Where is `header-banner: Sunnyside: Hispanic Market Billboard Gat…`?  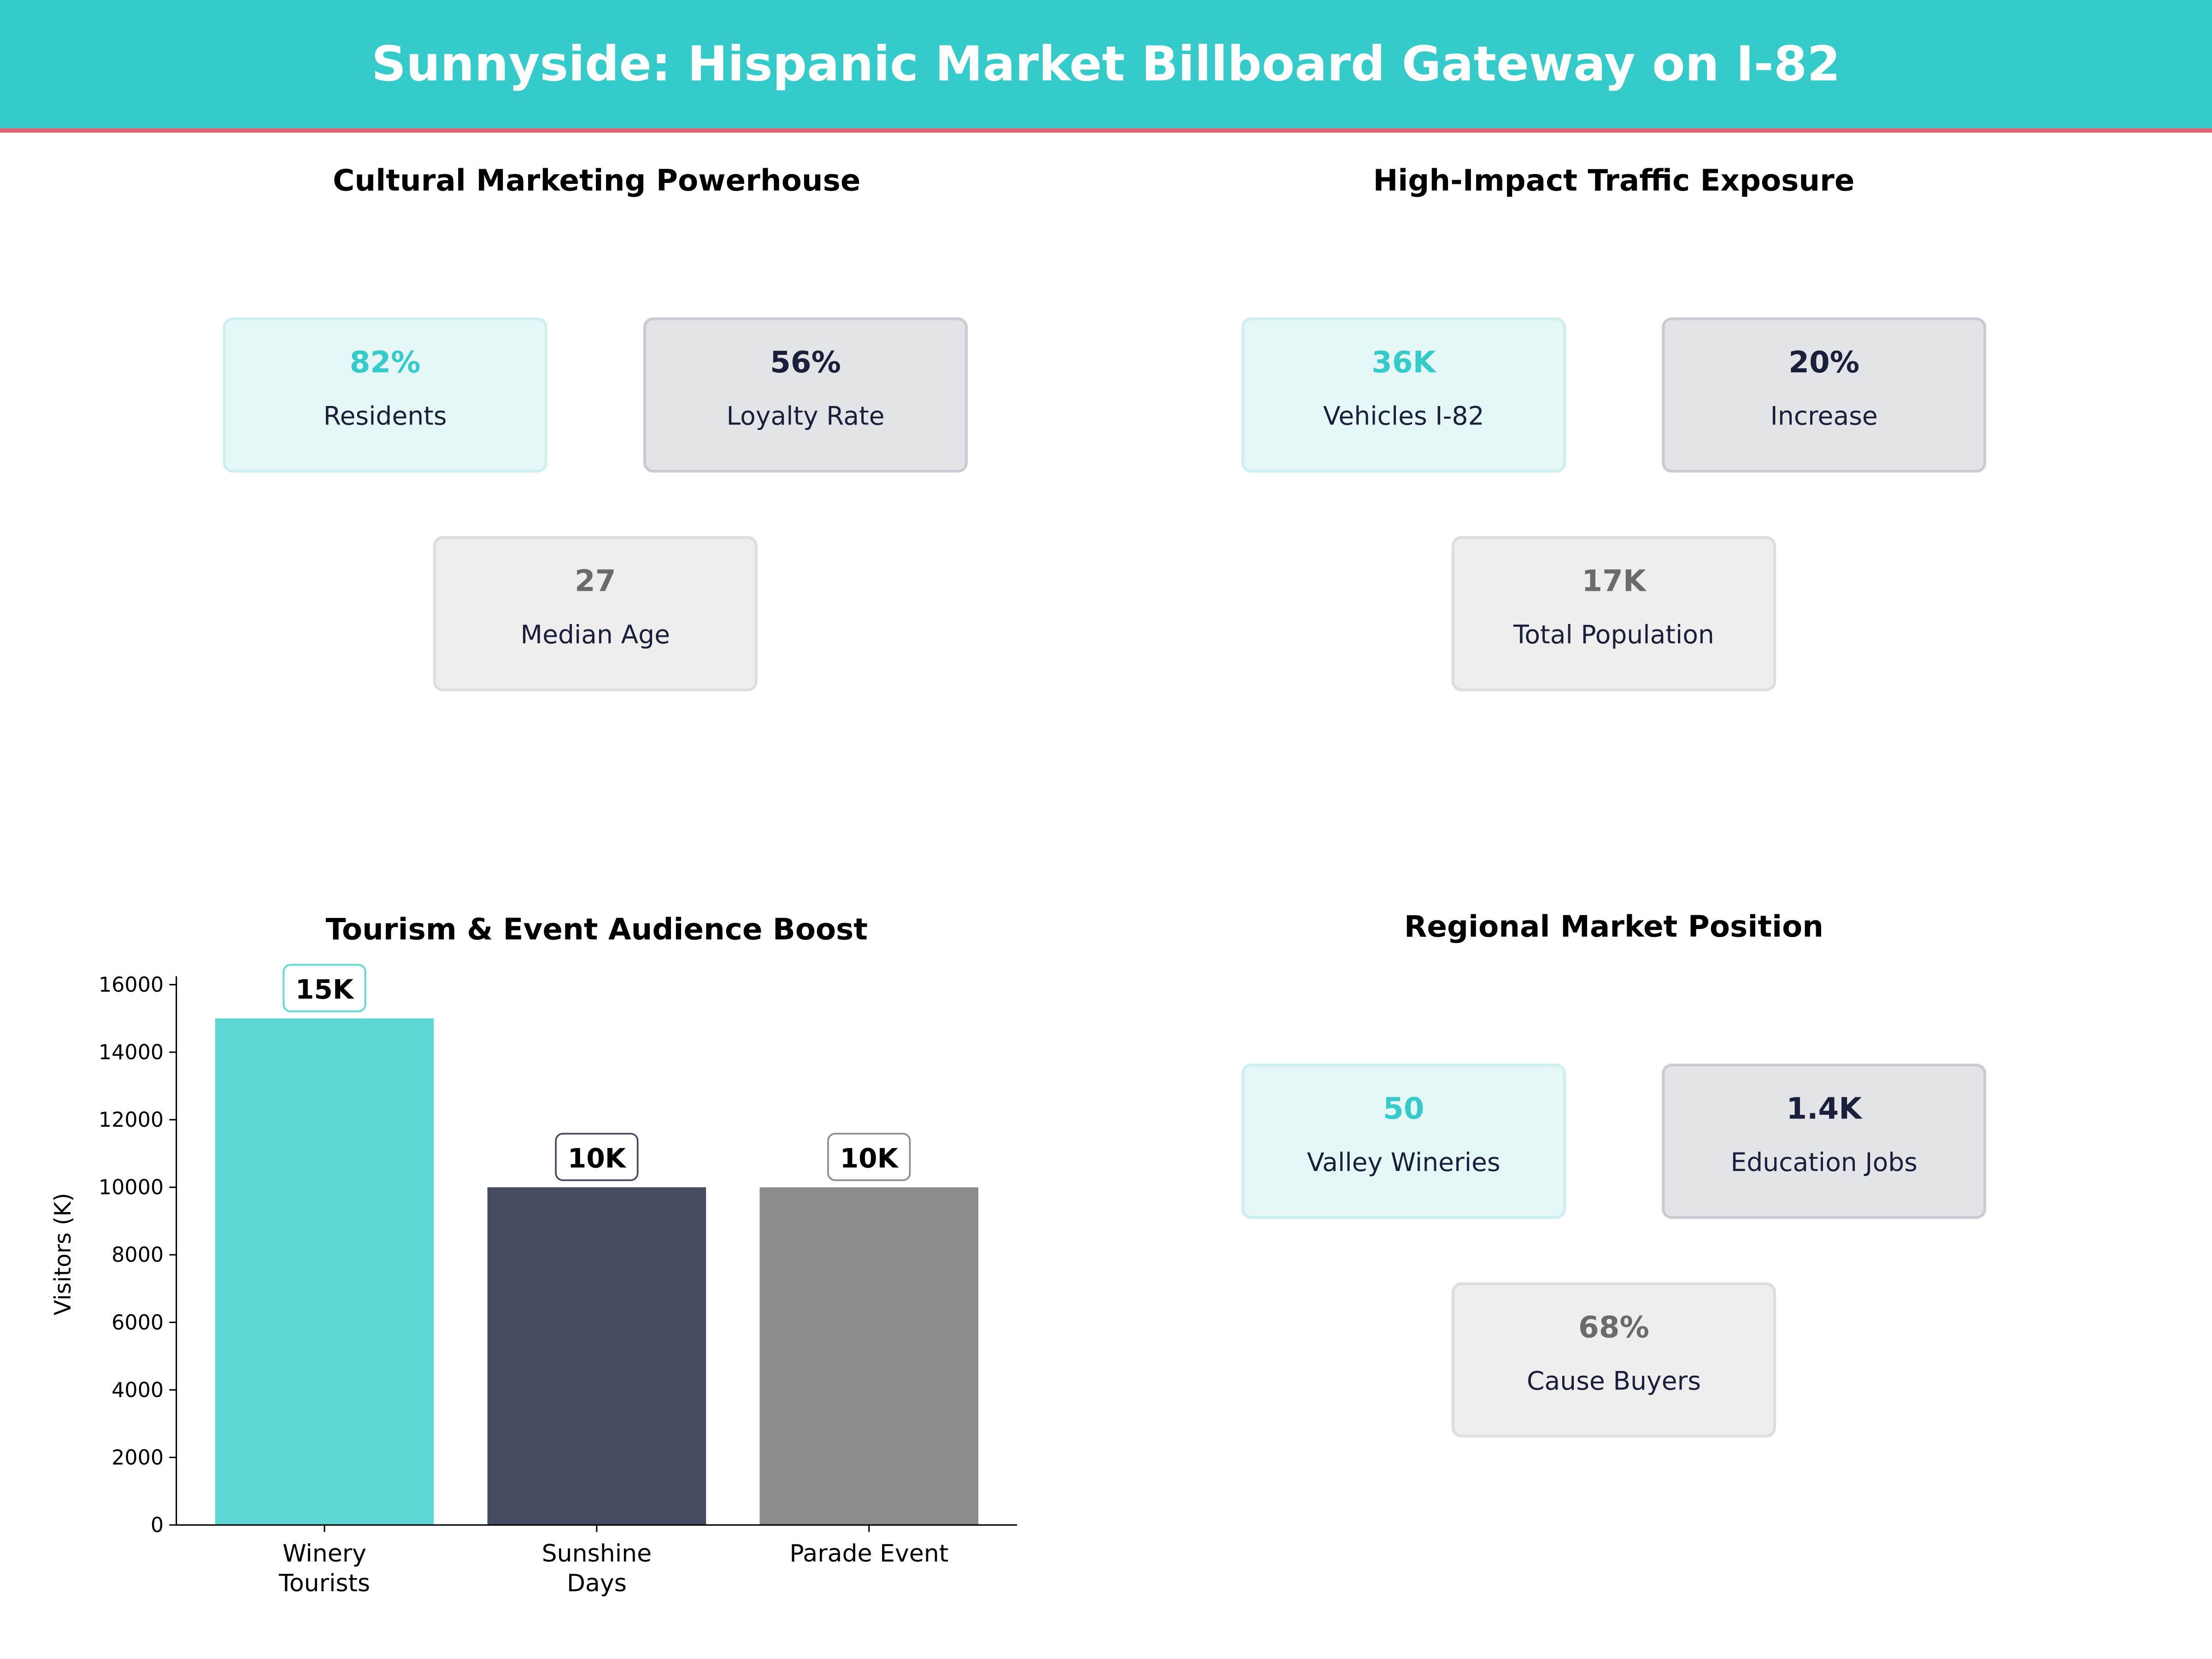
header-banner: Sunnyside: Hispanic Market Billboard Gat… is located at coordinates (1106, 66).